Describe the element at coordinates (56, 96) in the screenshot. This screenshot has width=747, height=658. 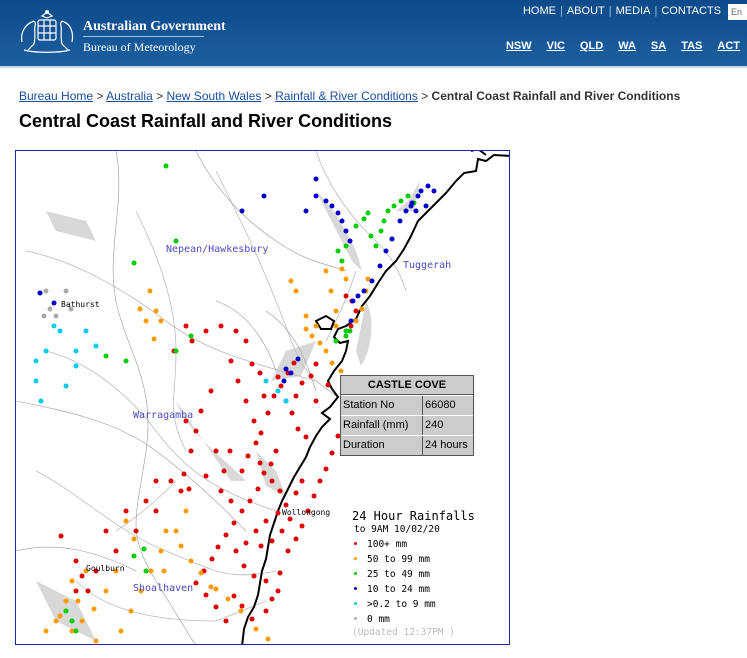
I see `breadcrumb-bureau-home: Bureau Home` at that location.